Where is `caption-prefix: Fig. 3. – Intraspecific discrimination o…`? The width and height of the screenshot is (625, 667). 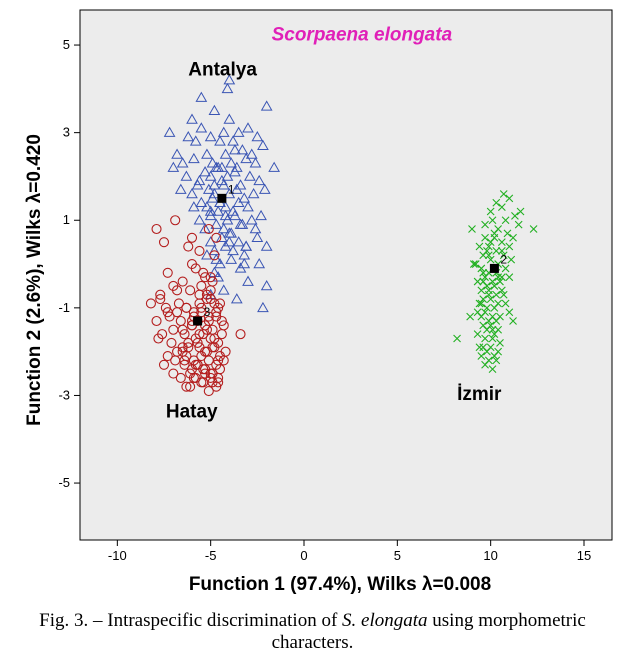
caption-prefix: Fig. 3. – Intraspecific discrimination o… is located at coordinates (191, 620).